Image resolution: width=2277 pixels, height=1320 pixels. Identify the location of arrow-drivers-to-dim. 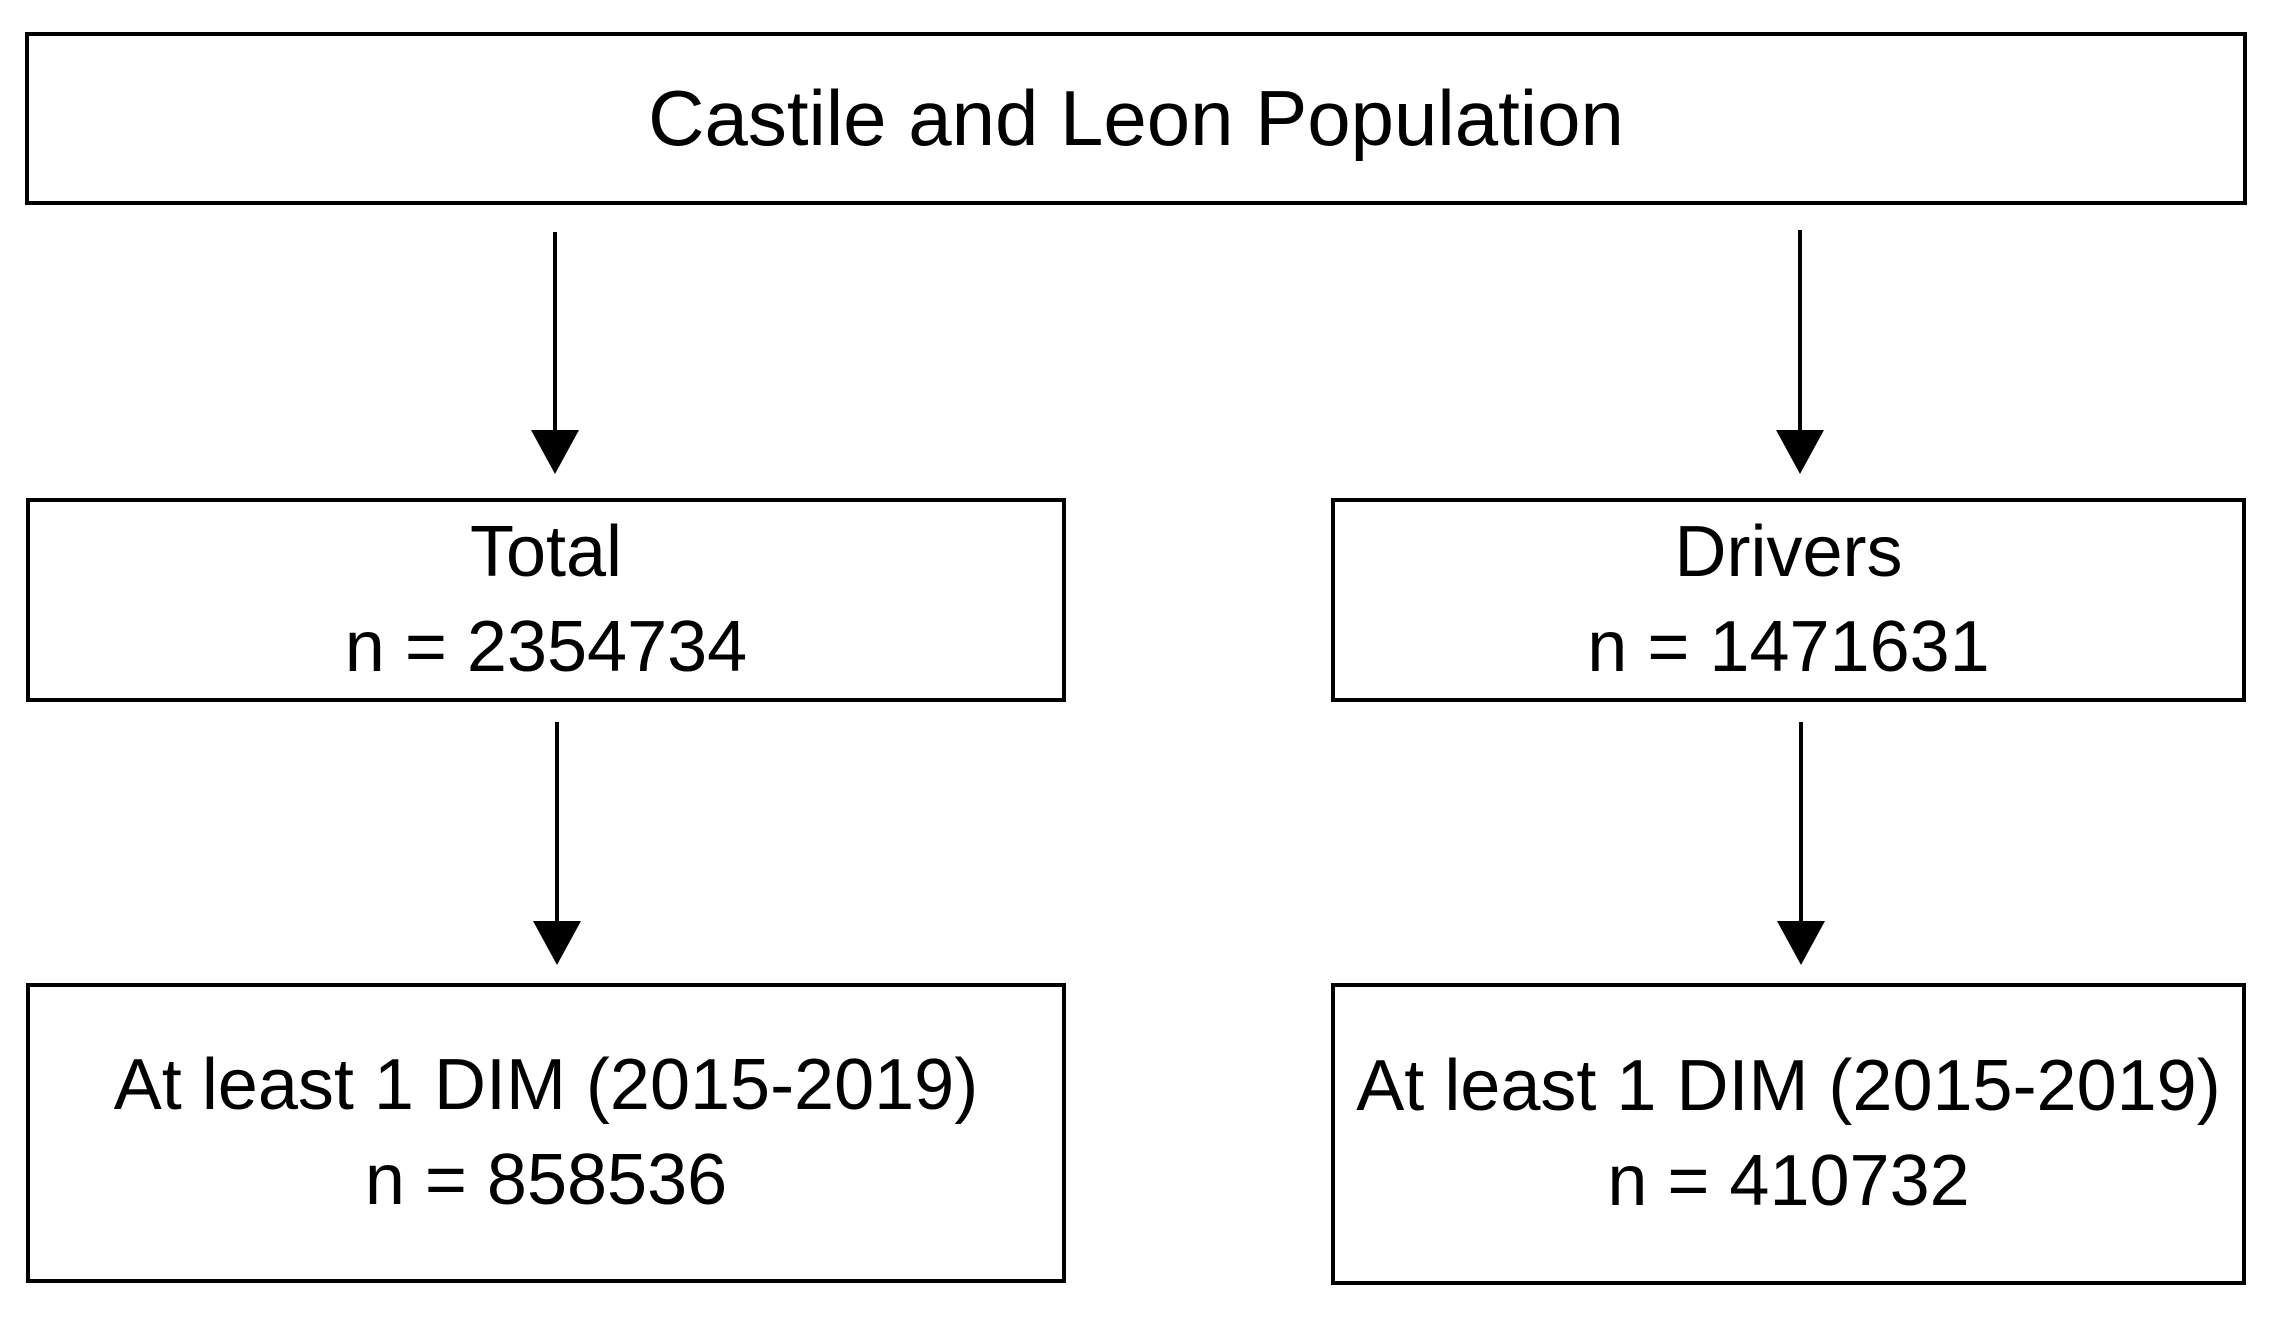
(1801, 843).